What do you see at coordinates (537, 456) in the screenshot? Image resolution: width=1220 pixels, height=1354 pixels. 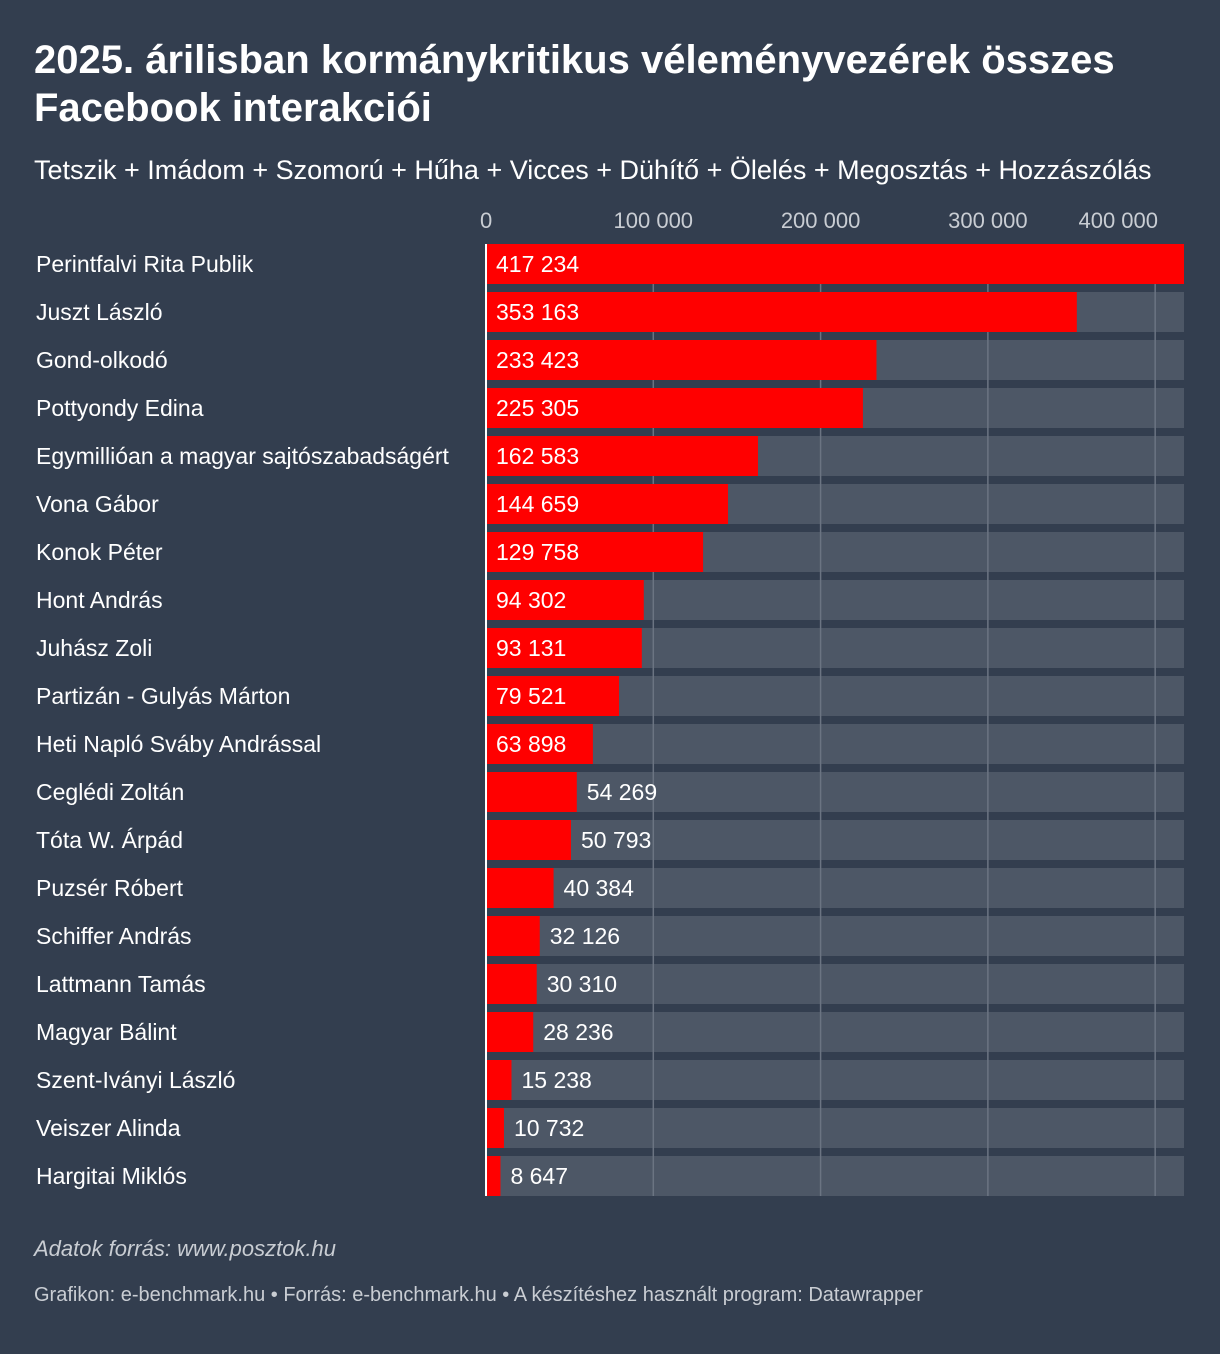 I see `value-label: 162 583` at bounding box center [537, 456].